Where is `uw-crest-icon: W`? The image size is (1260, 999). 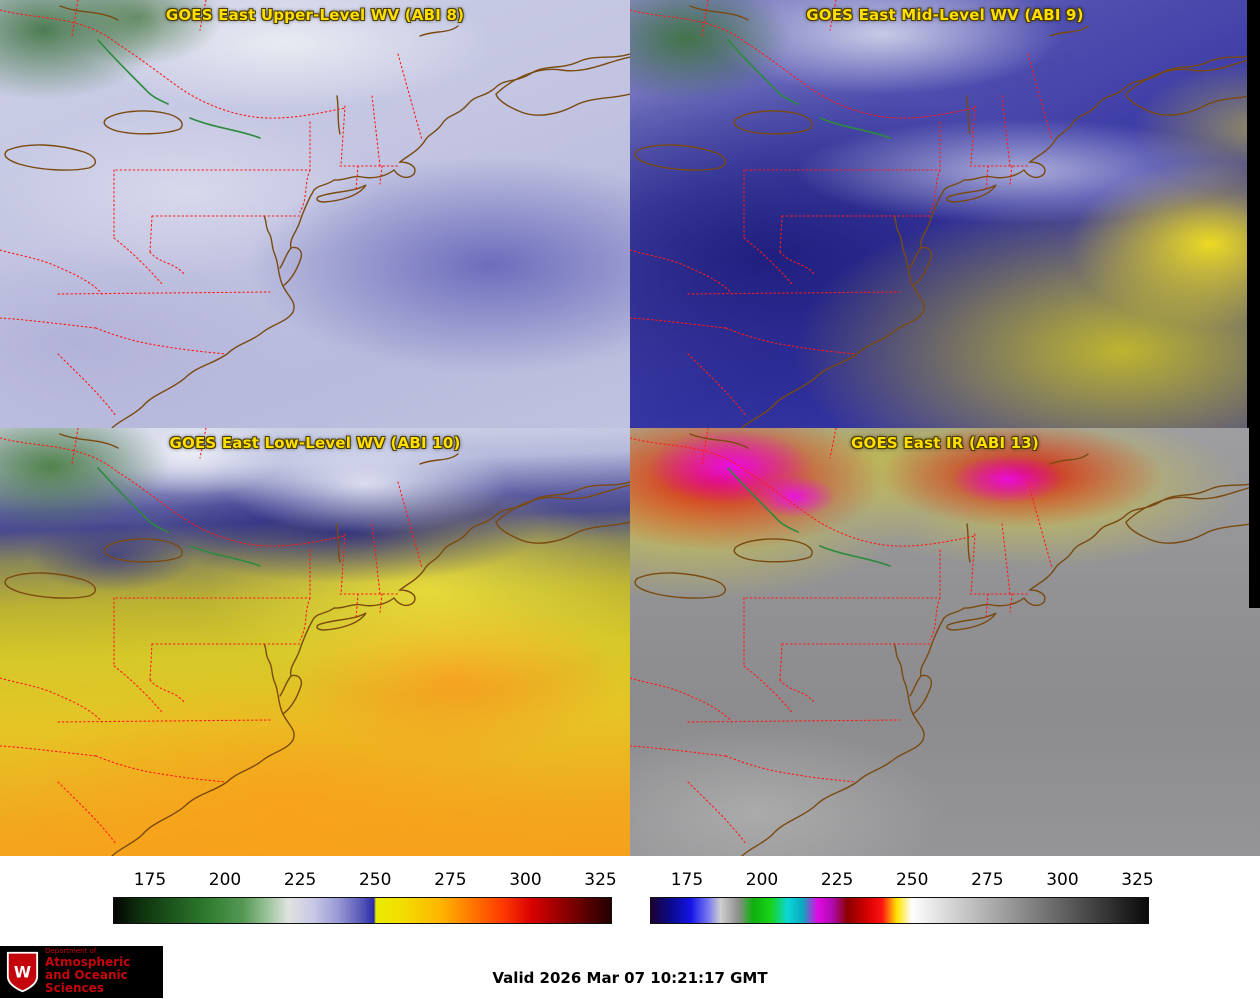 uw-crest-icon: W is located at coordinates (22, 972).